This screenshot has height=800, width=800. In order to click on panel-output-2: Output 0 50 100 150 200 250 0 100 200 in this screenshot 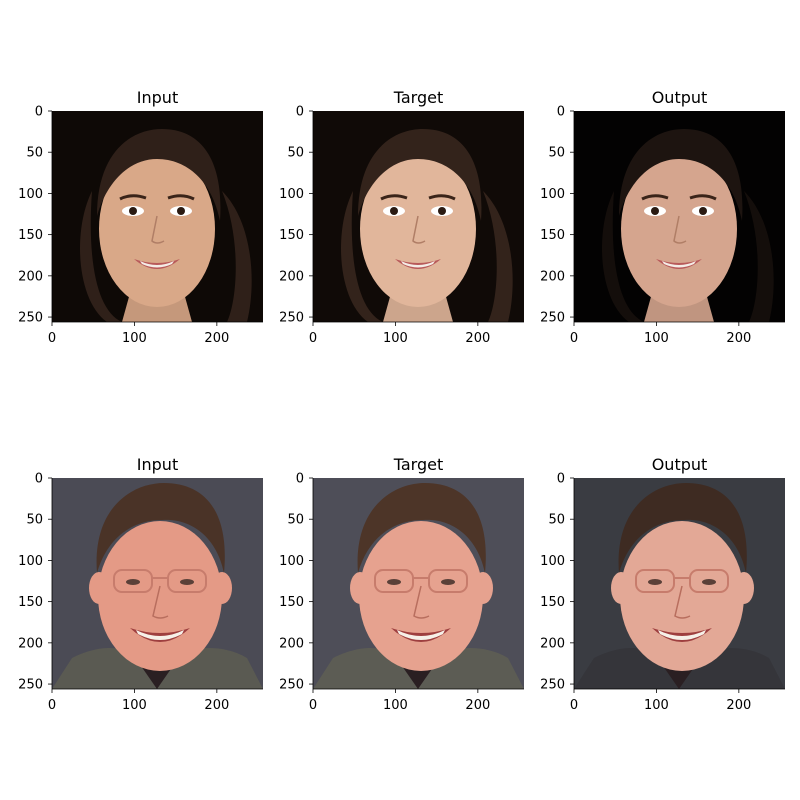, I will do `click(662, 584)`.